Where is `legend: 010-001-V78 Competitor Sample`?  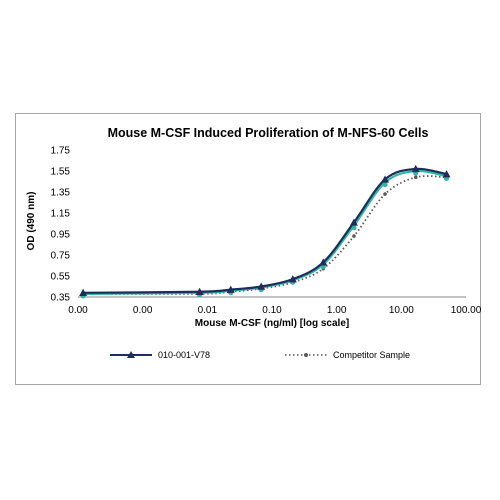
legend: 010-001-V78 Competitor Sample is located at coordinates (260, 355).